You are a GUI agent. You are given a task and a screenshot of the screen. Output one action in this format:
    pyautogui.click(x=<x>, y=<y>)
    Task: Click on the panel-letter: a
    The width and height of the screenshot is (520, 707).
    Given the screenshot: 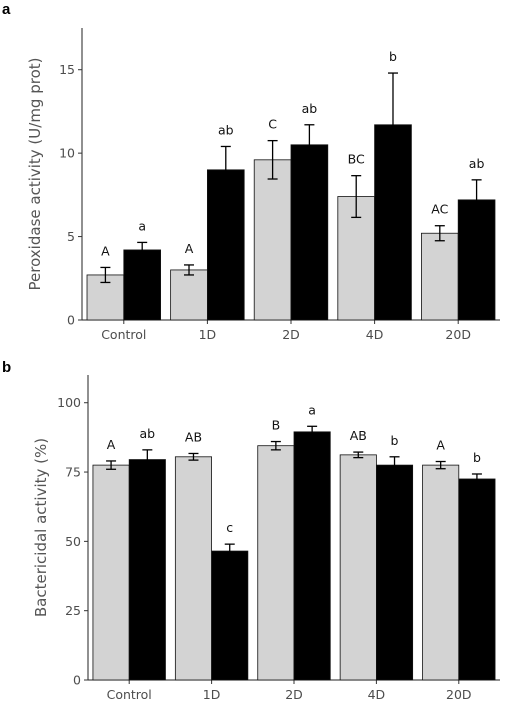 What is the action you would take?
    pyautogui.click(x=6, y=9)
    